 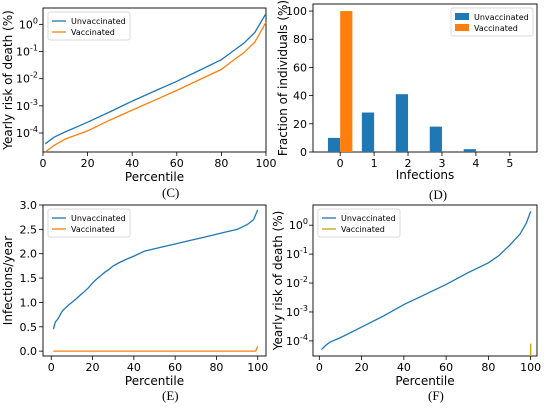 I want to click on x-axis-label-d: Infections, so click(x=425, y=175).